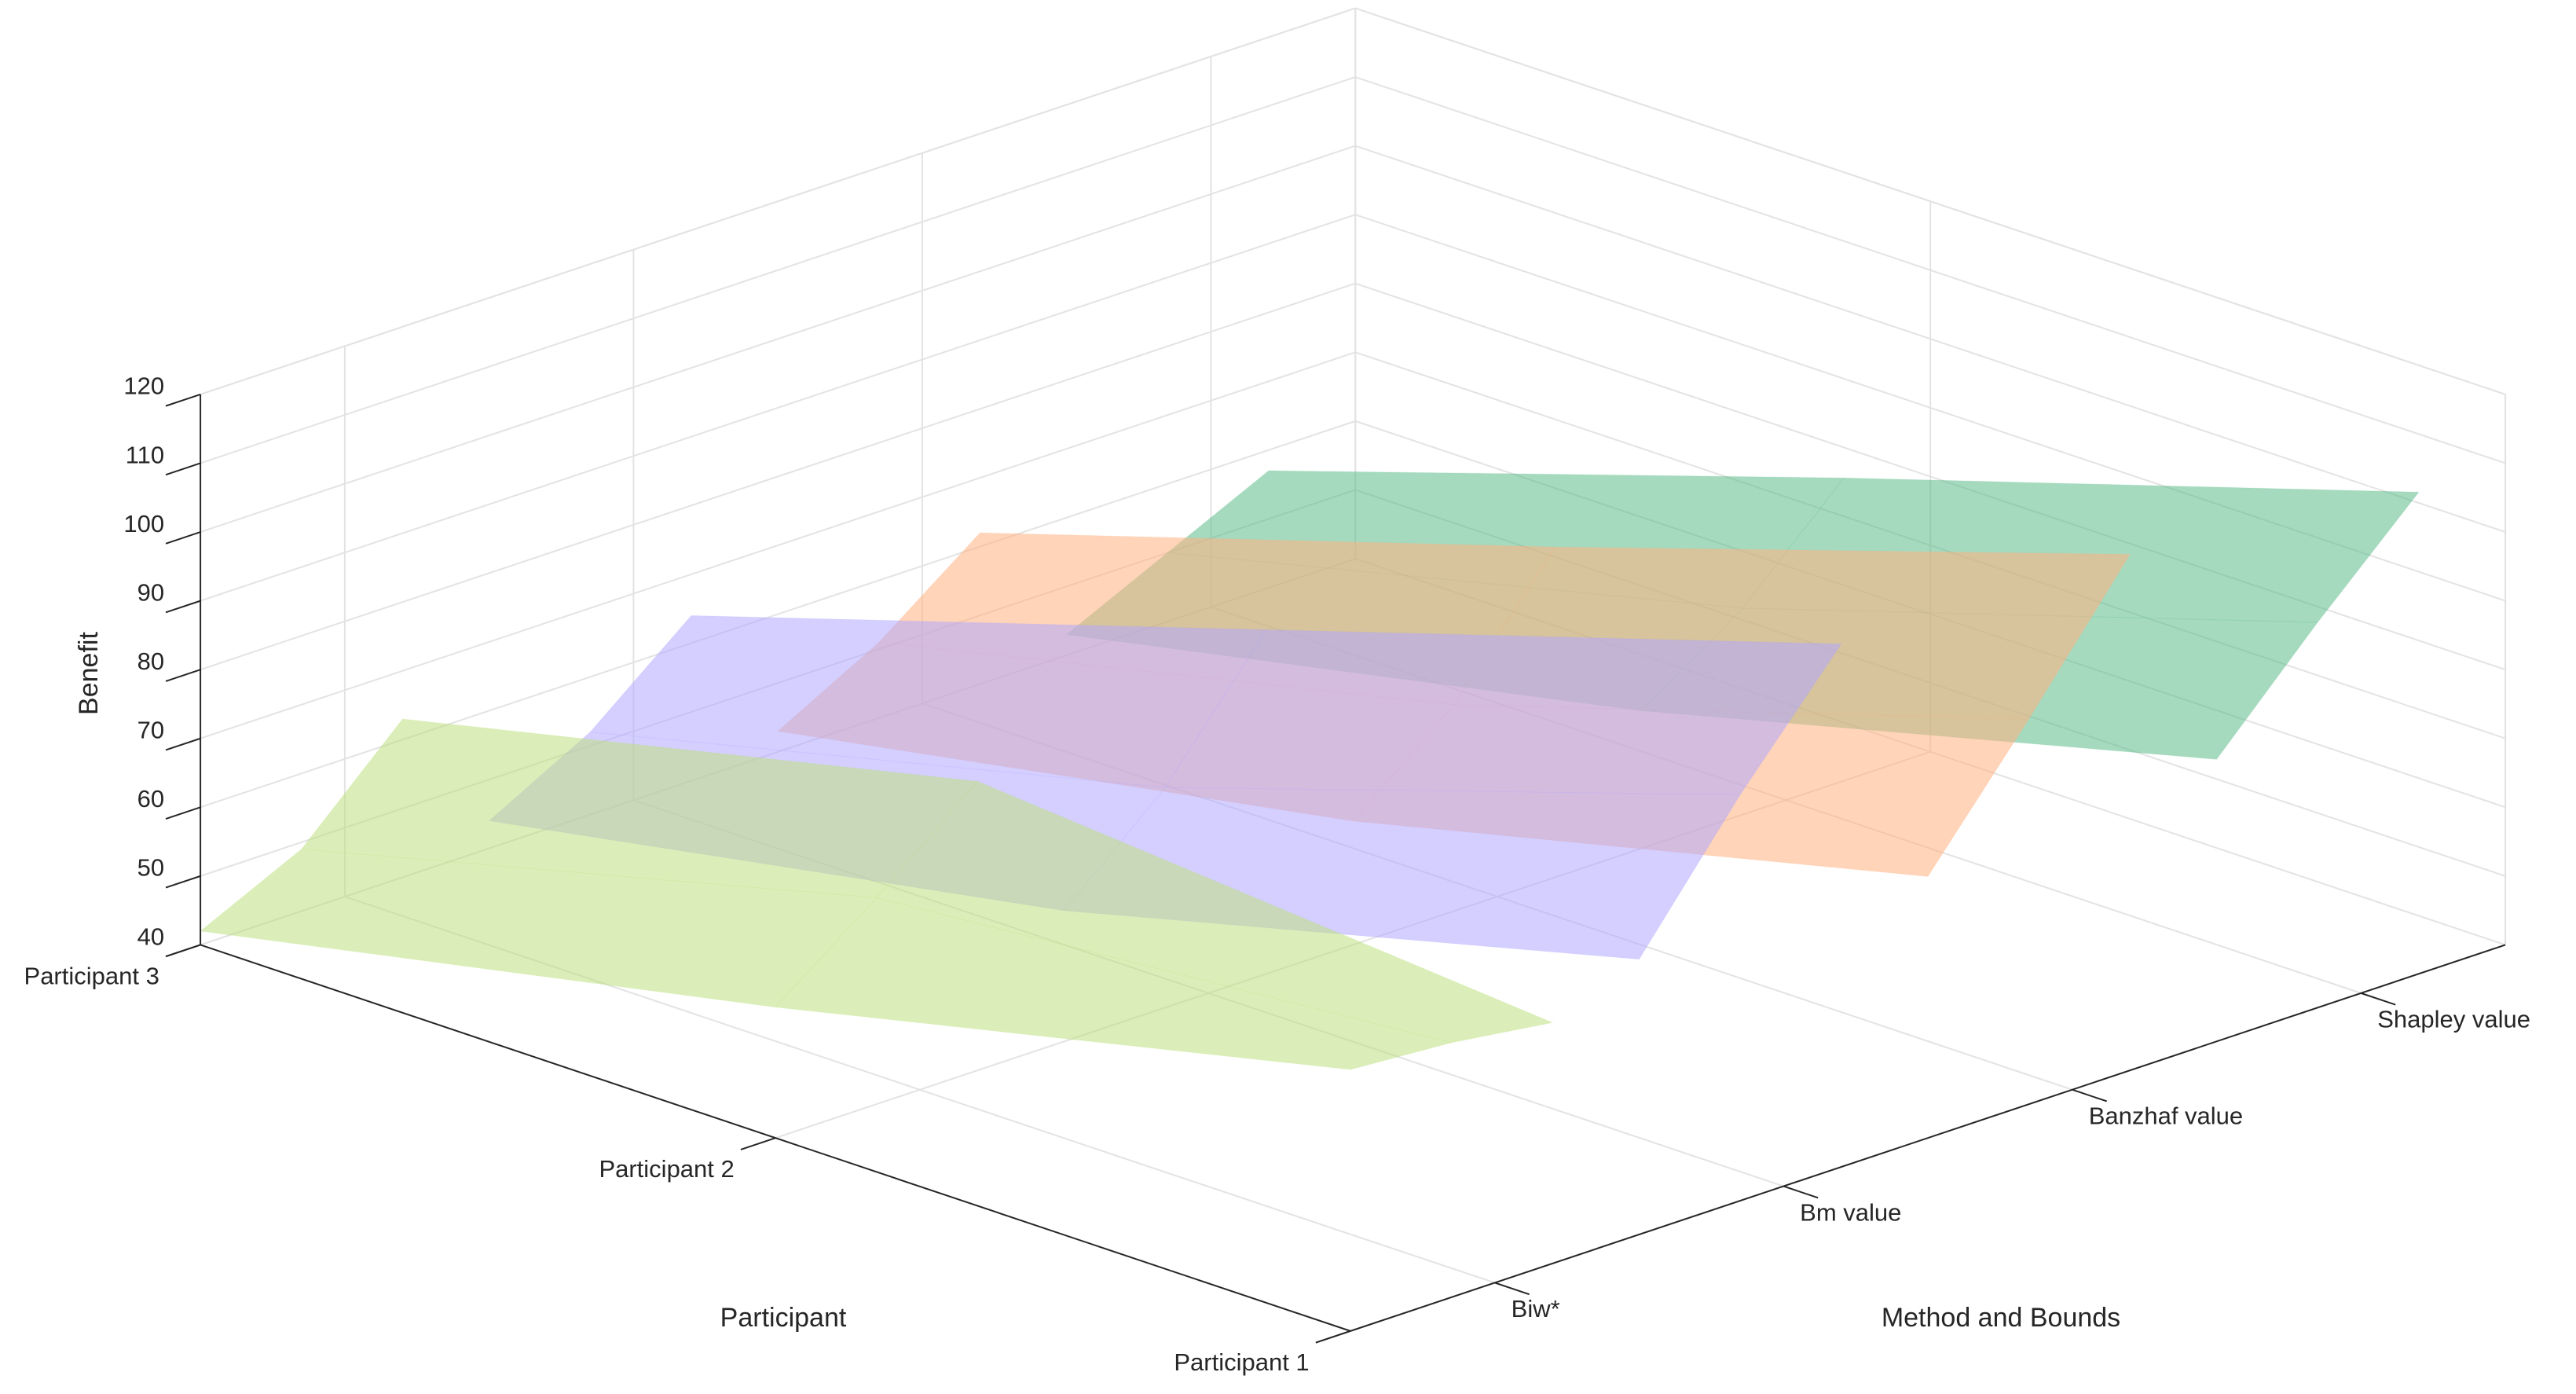  I want to click on y-axis-label: Participant, so click(783, 1318).